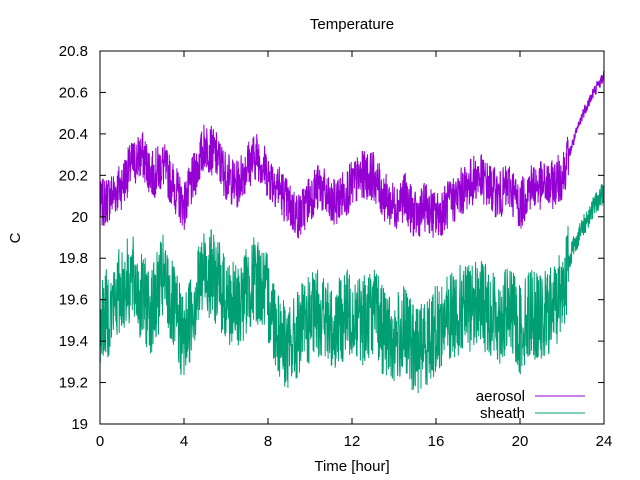 This screenshot has height=480, width=640. Describe the element at coordinates (604, 441) in the screenshot. I see `x-tick-label: 24` at that location.